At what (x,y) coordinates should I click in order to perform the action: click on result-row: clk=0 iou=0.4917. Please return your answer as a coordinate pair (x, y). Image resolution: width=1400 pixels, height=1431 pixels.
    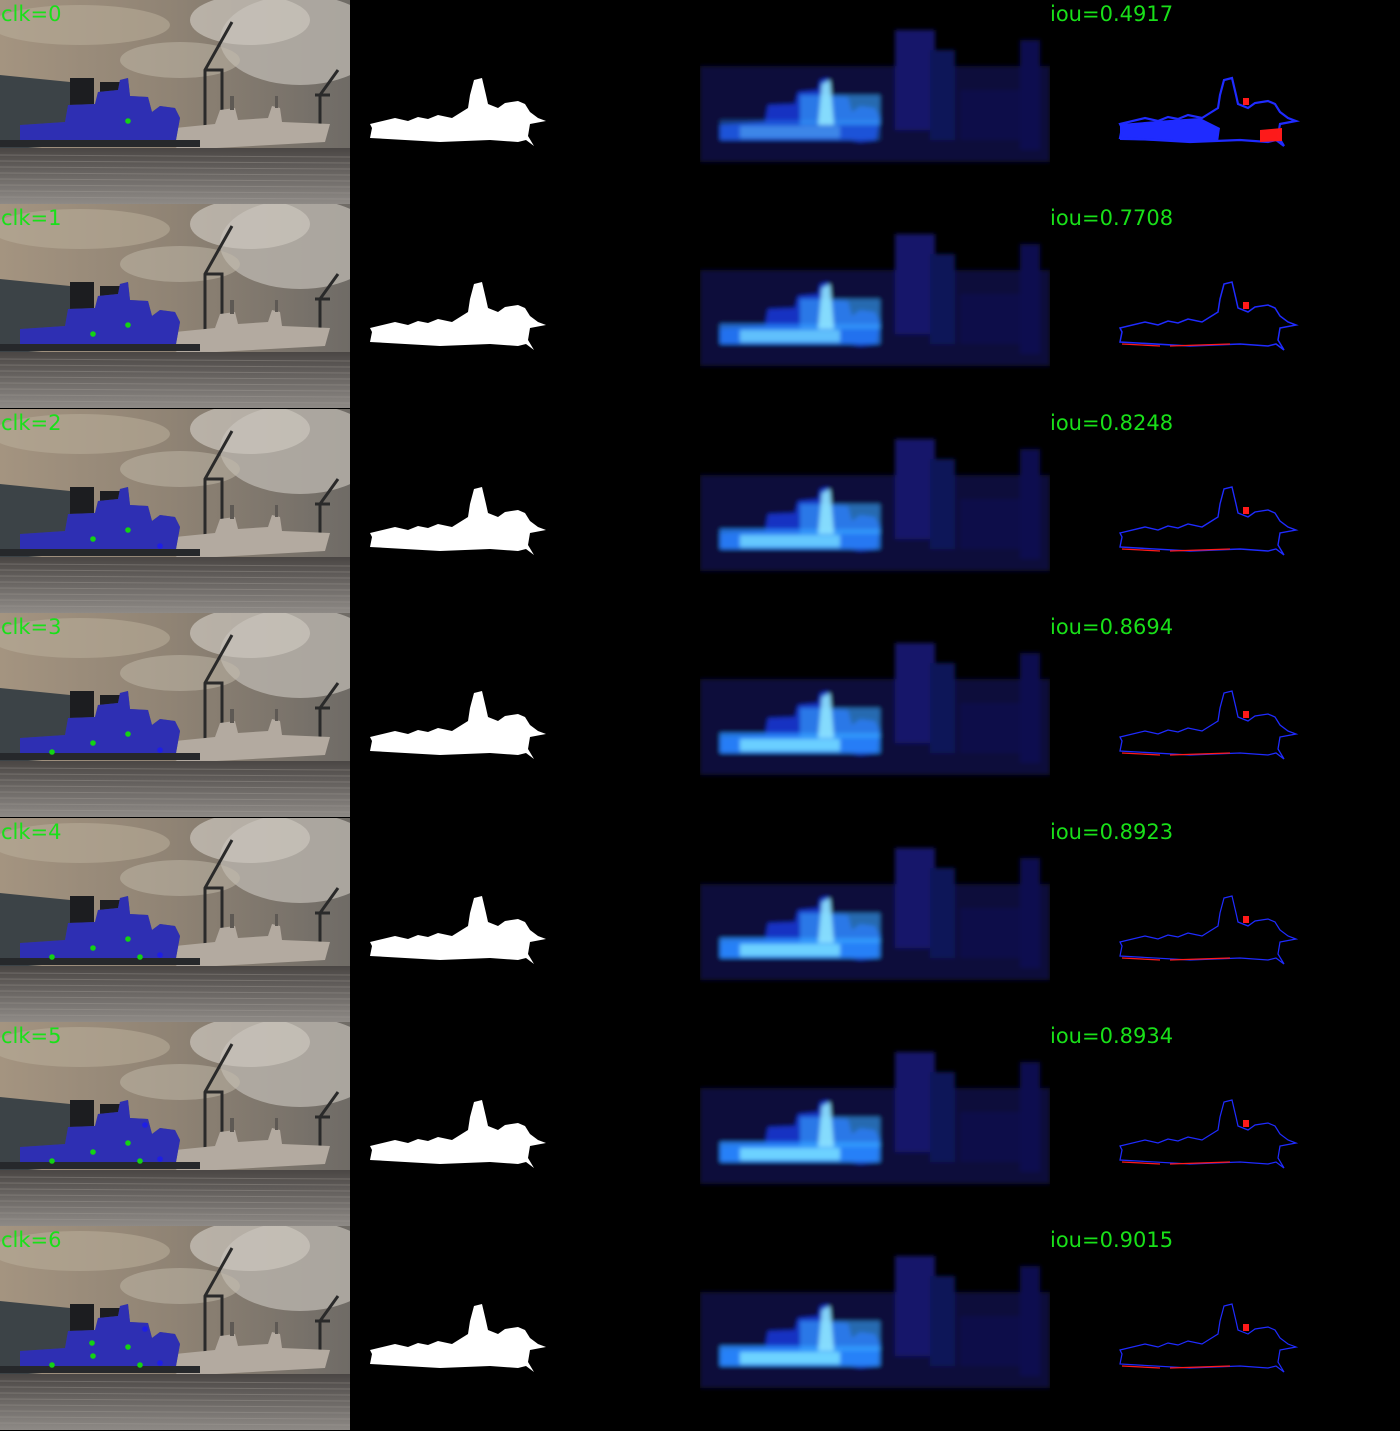
    Looking at the image, I should click on (700, 102).